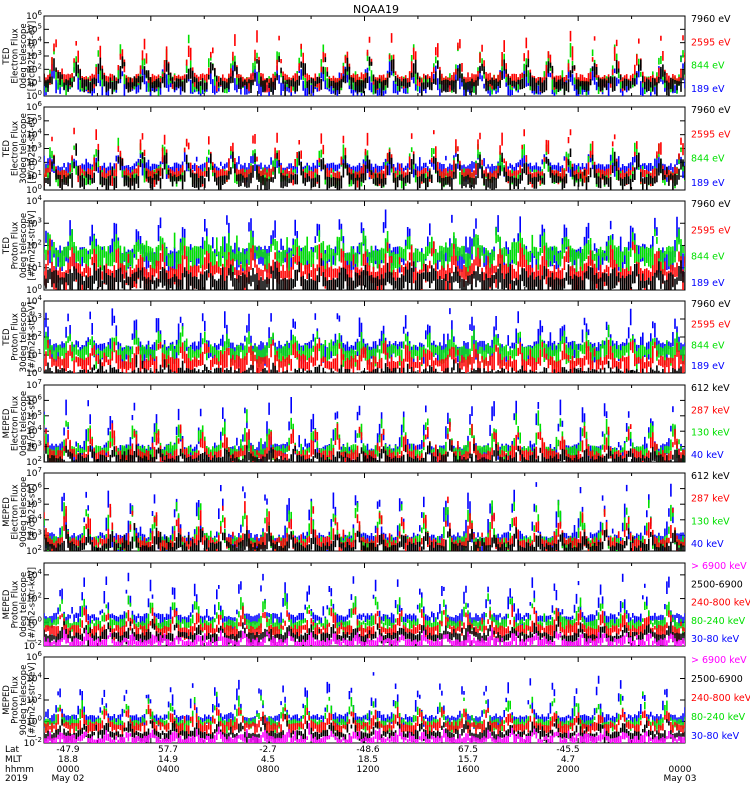  What do you see at coordinates (34, 28) in the screenshot?
I see `y-tick-label: 10⁵` at bounding box center [34, 28].